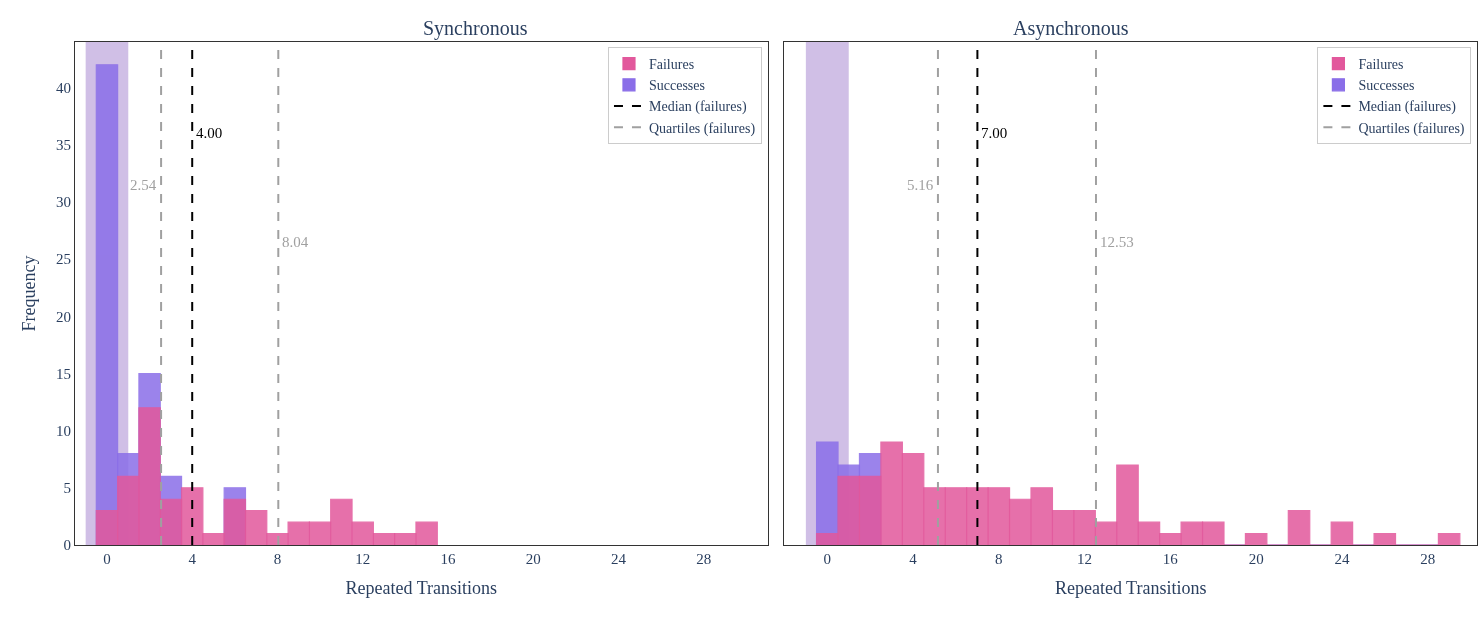 Image resolution: width=1483 pixels, height=620 pixels. What do you see at coordinates (295, 242) in the screenshot?
I see `annotation: 8.04` at bounding box center [295, 242].